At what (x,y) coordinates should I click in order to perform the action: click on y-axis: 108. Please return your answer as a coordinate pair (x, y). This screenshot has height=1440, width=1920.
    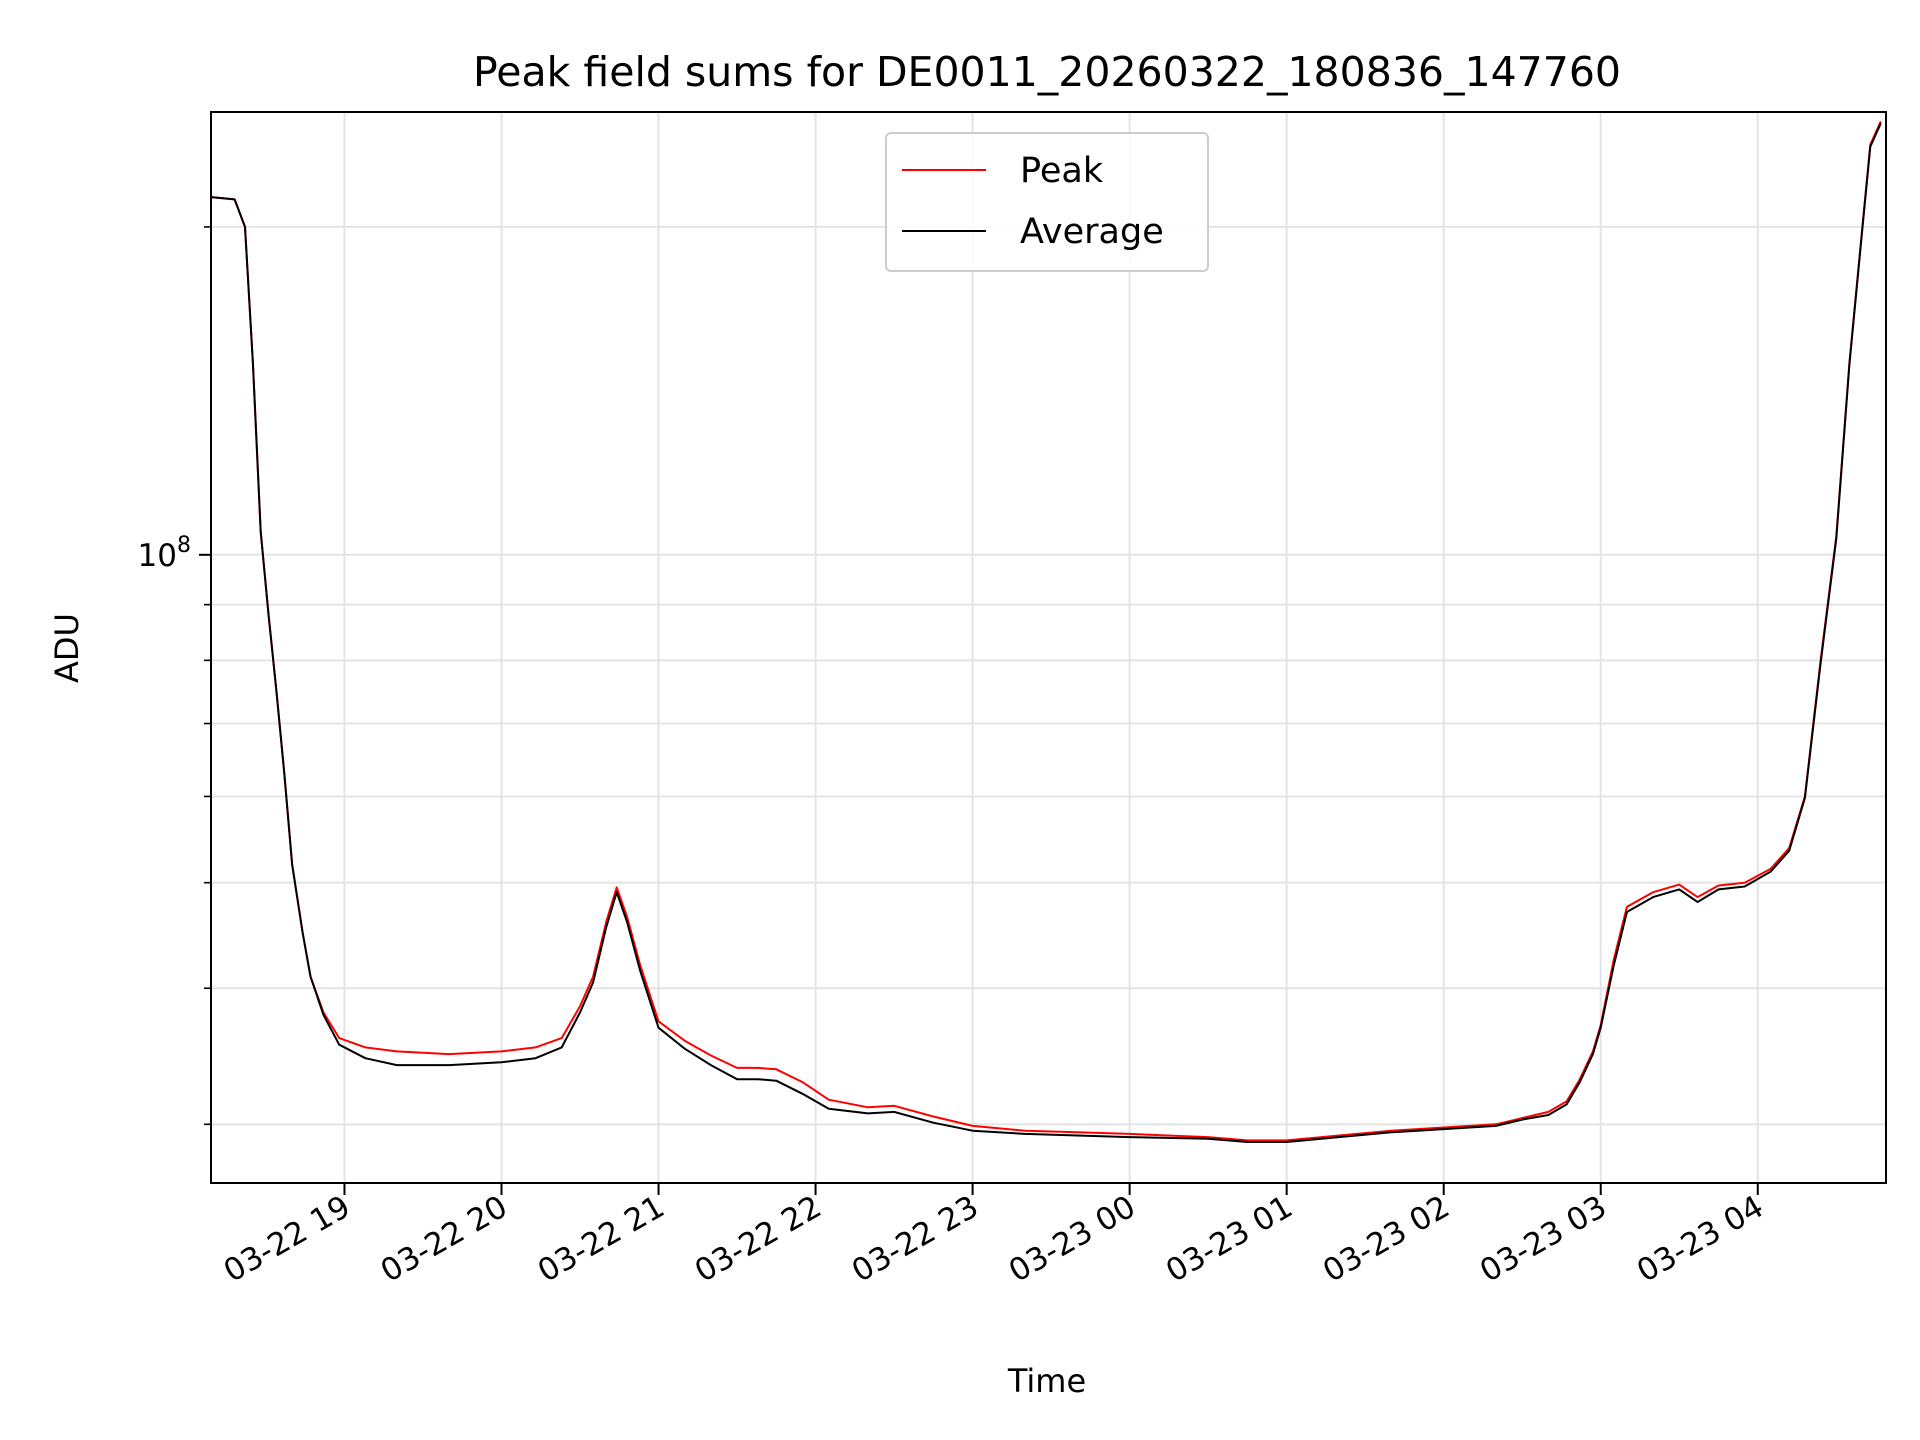
    Looking at the image, I should click on (174, 676).